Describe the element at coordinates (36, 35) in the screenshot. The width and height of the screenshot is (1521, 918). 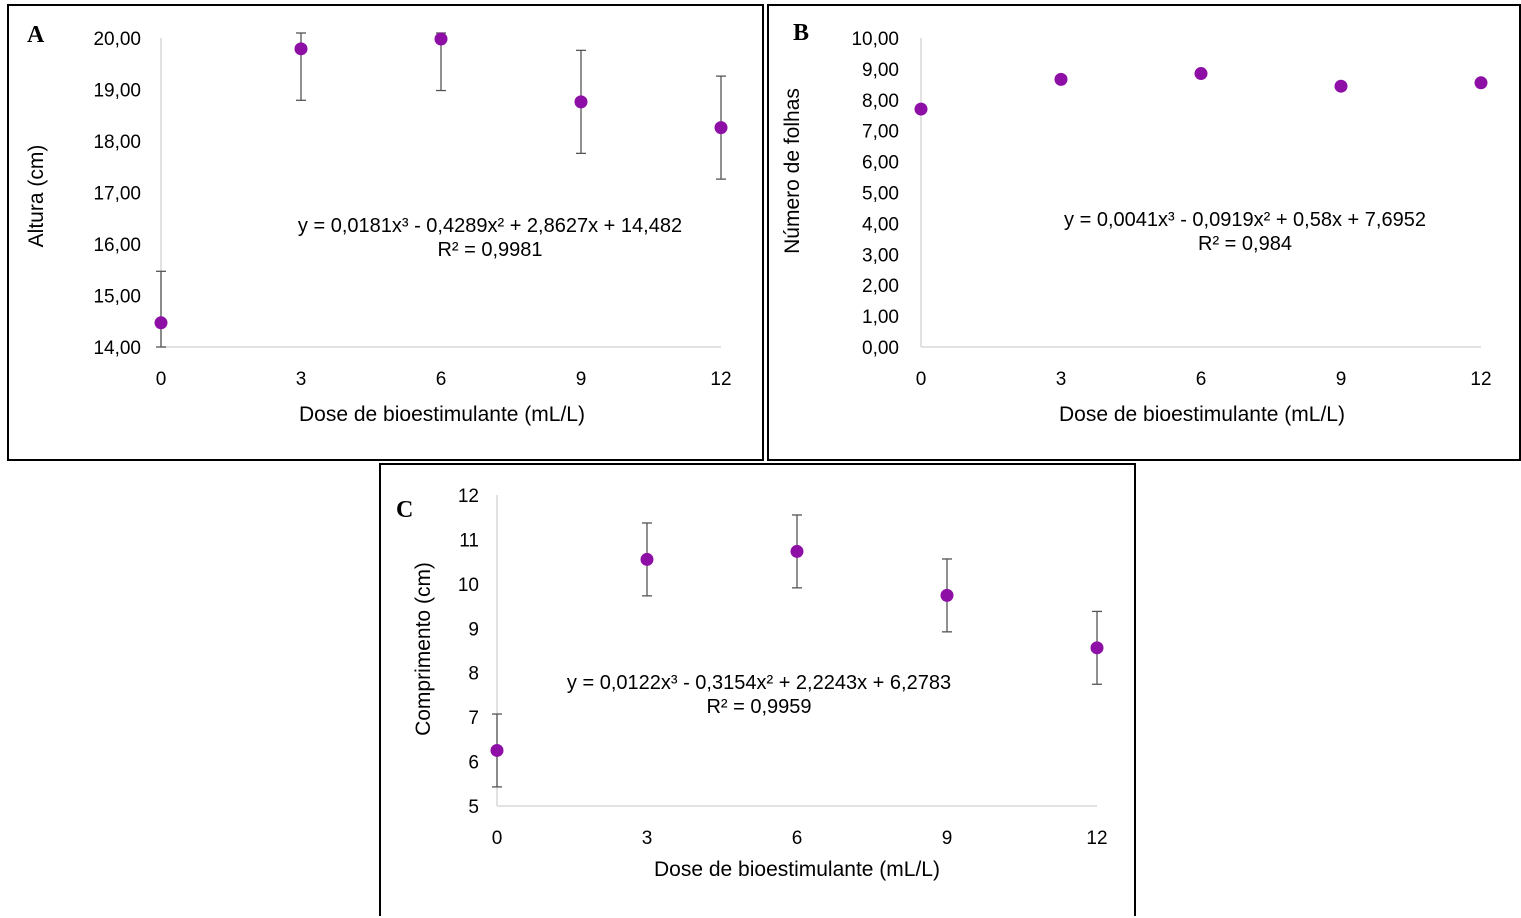
I see `panel-letter: A` at that location.